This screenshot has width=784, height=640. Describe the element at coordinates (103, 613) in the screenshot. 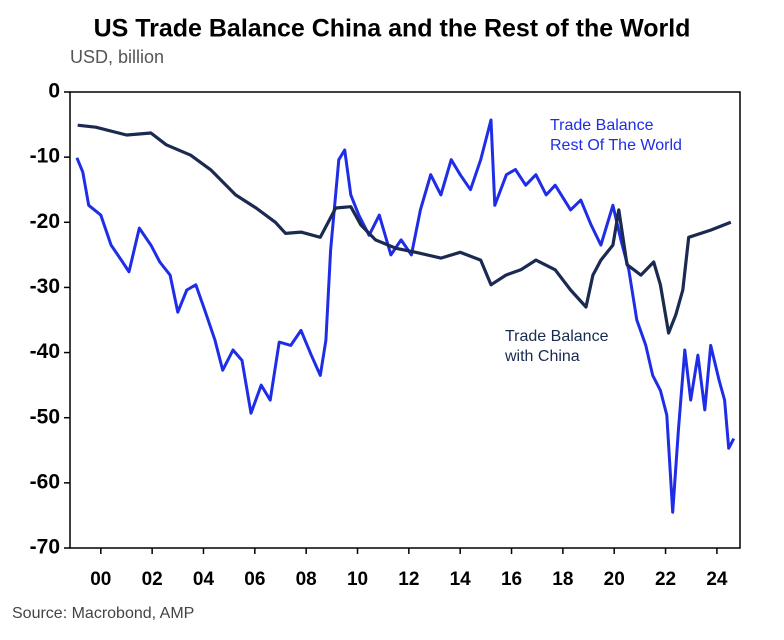

I see `source: Source: Macrobond, AMP` at that location.